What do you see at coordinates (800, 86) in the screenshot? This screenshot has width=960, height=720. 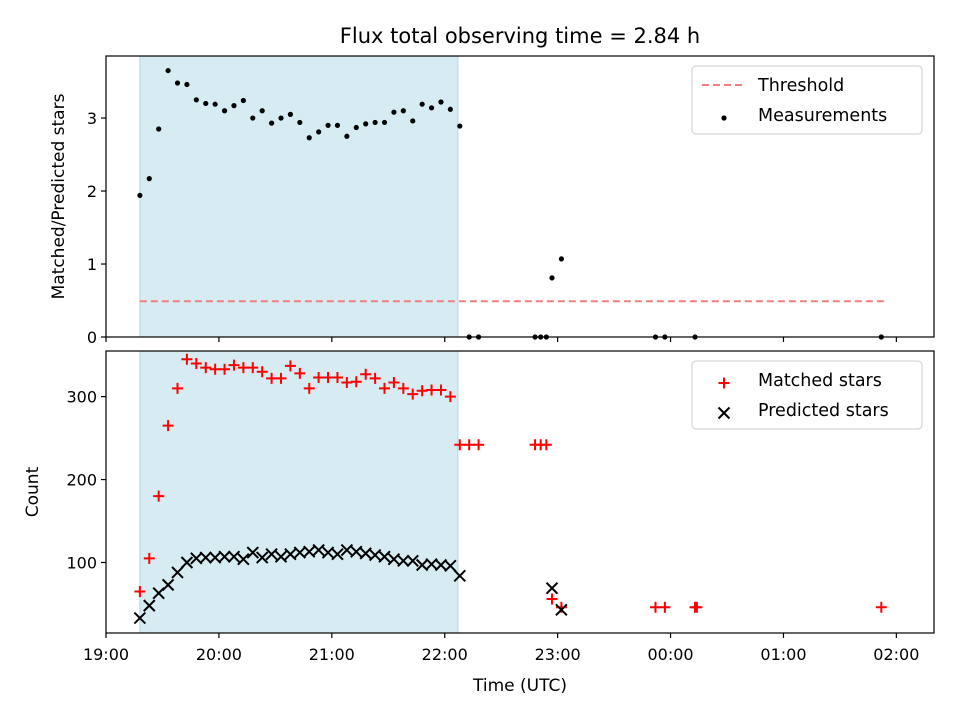 I see `legend-label: Threshold` at bounding box center [800, 86].